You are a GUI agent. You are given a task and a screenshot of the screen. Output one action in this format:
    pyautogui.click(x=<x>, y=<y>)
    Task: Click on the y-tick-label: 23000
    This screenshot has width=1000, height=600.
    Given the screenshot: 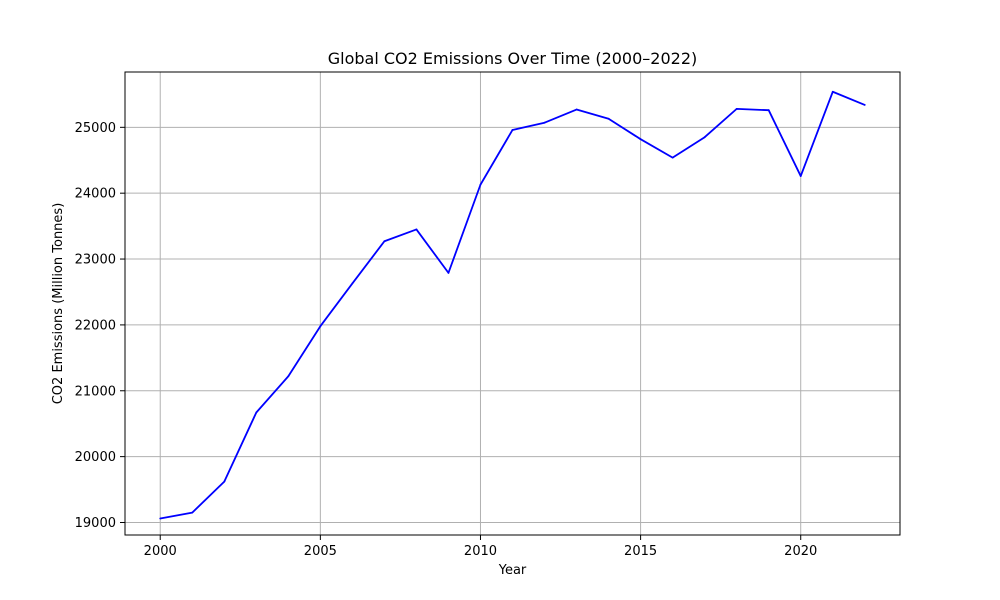 What is the action you would take?
    pyautogui.click(x=95, y=260)
    